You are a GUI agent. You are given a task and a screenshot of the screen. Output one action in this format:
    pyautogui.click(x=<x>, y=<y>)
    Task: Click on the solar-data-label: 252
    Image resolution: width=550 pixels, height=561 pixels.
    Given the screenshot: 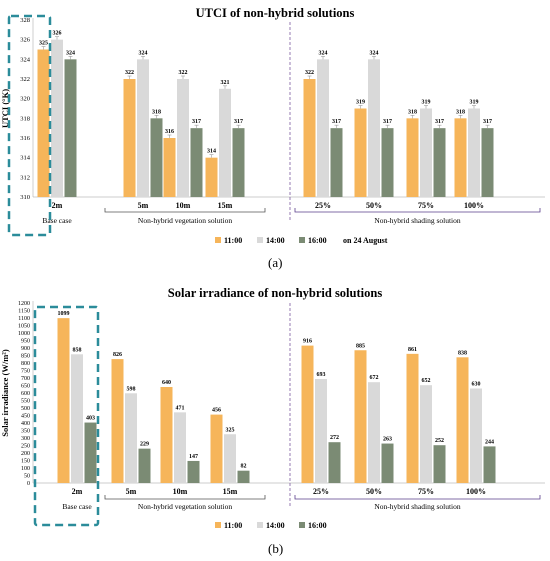 What is the action you would take?
    pyautogui.click(x=439, y=441)
    